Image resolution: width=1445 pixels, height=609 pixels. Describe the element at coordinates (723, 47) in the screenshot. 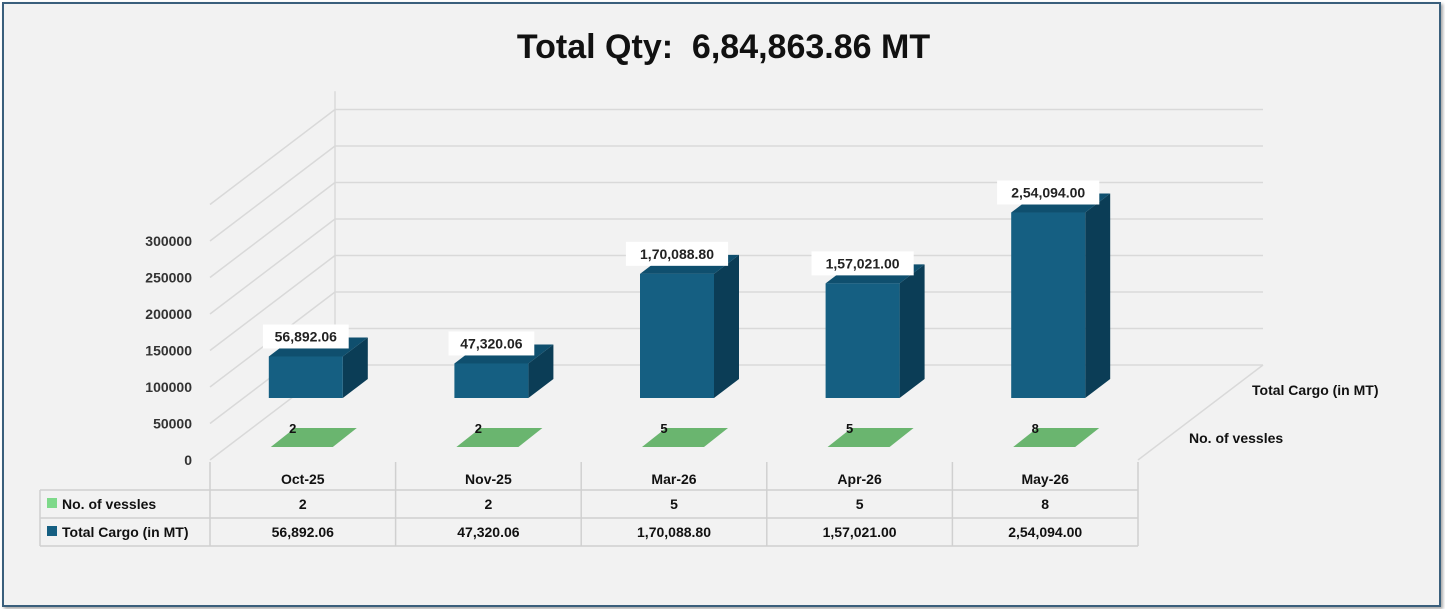

I see `chart-title: Total Qty: 6,84,863.86 MT` at that location.